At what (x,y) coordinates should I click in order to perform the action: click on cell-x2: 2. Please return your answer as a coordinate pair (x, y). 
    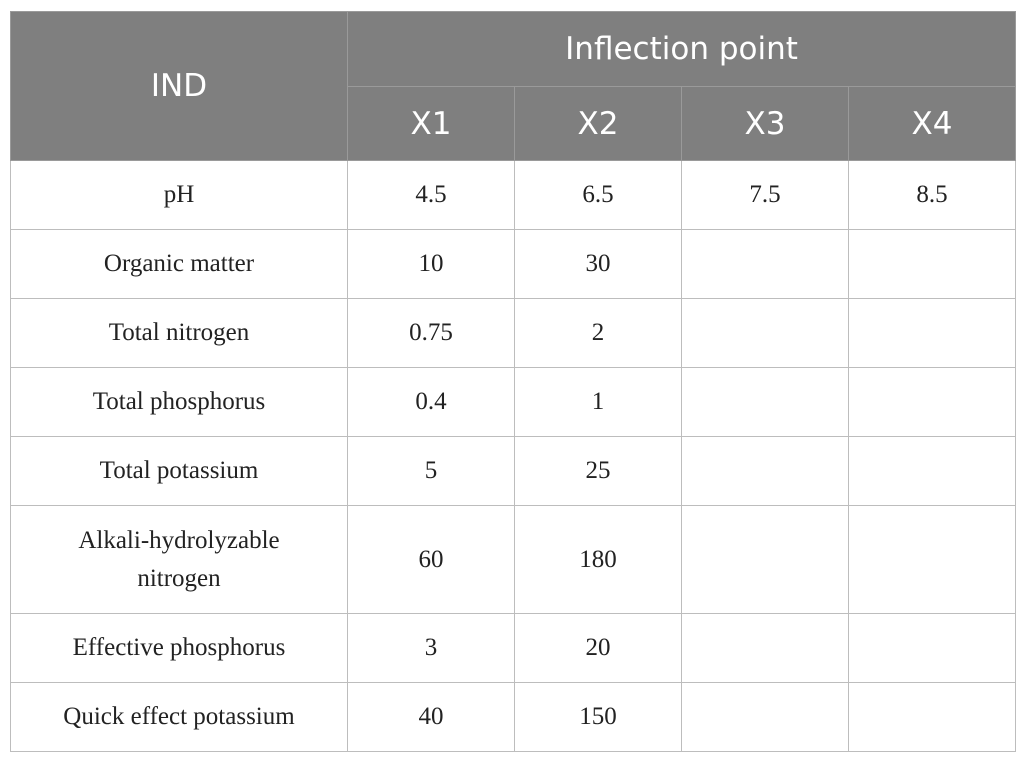
    Looking at the image, I should click on (598, 333).